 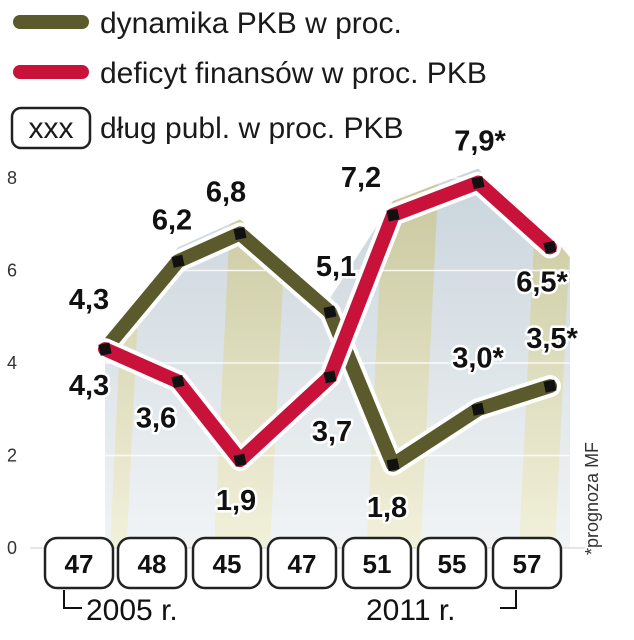 I want to click on value-label-deficit: 7,9*, so click(x=480, y=142).